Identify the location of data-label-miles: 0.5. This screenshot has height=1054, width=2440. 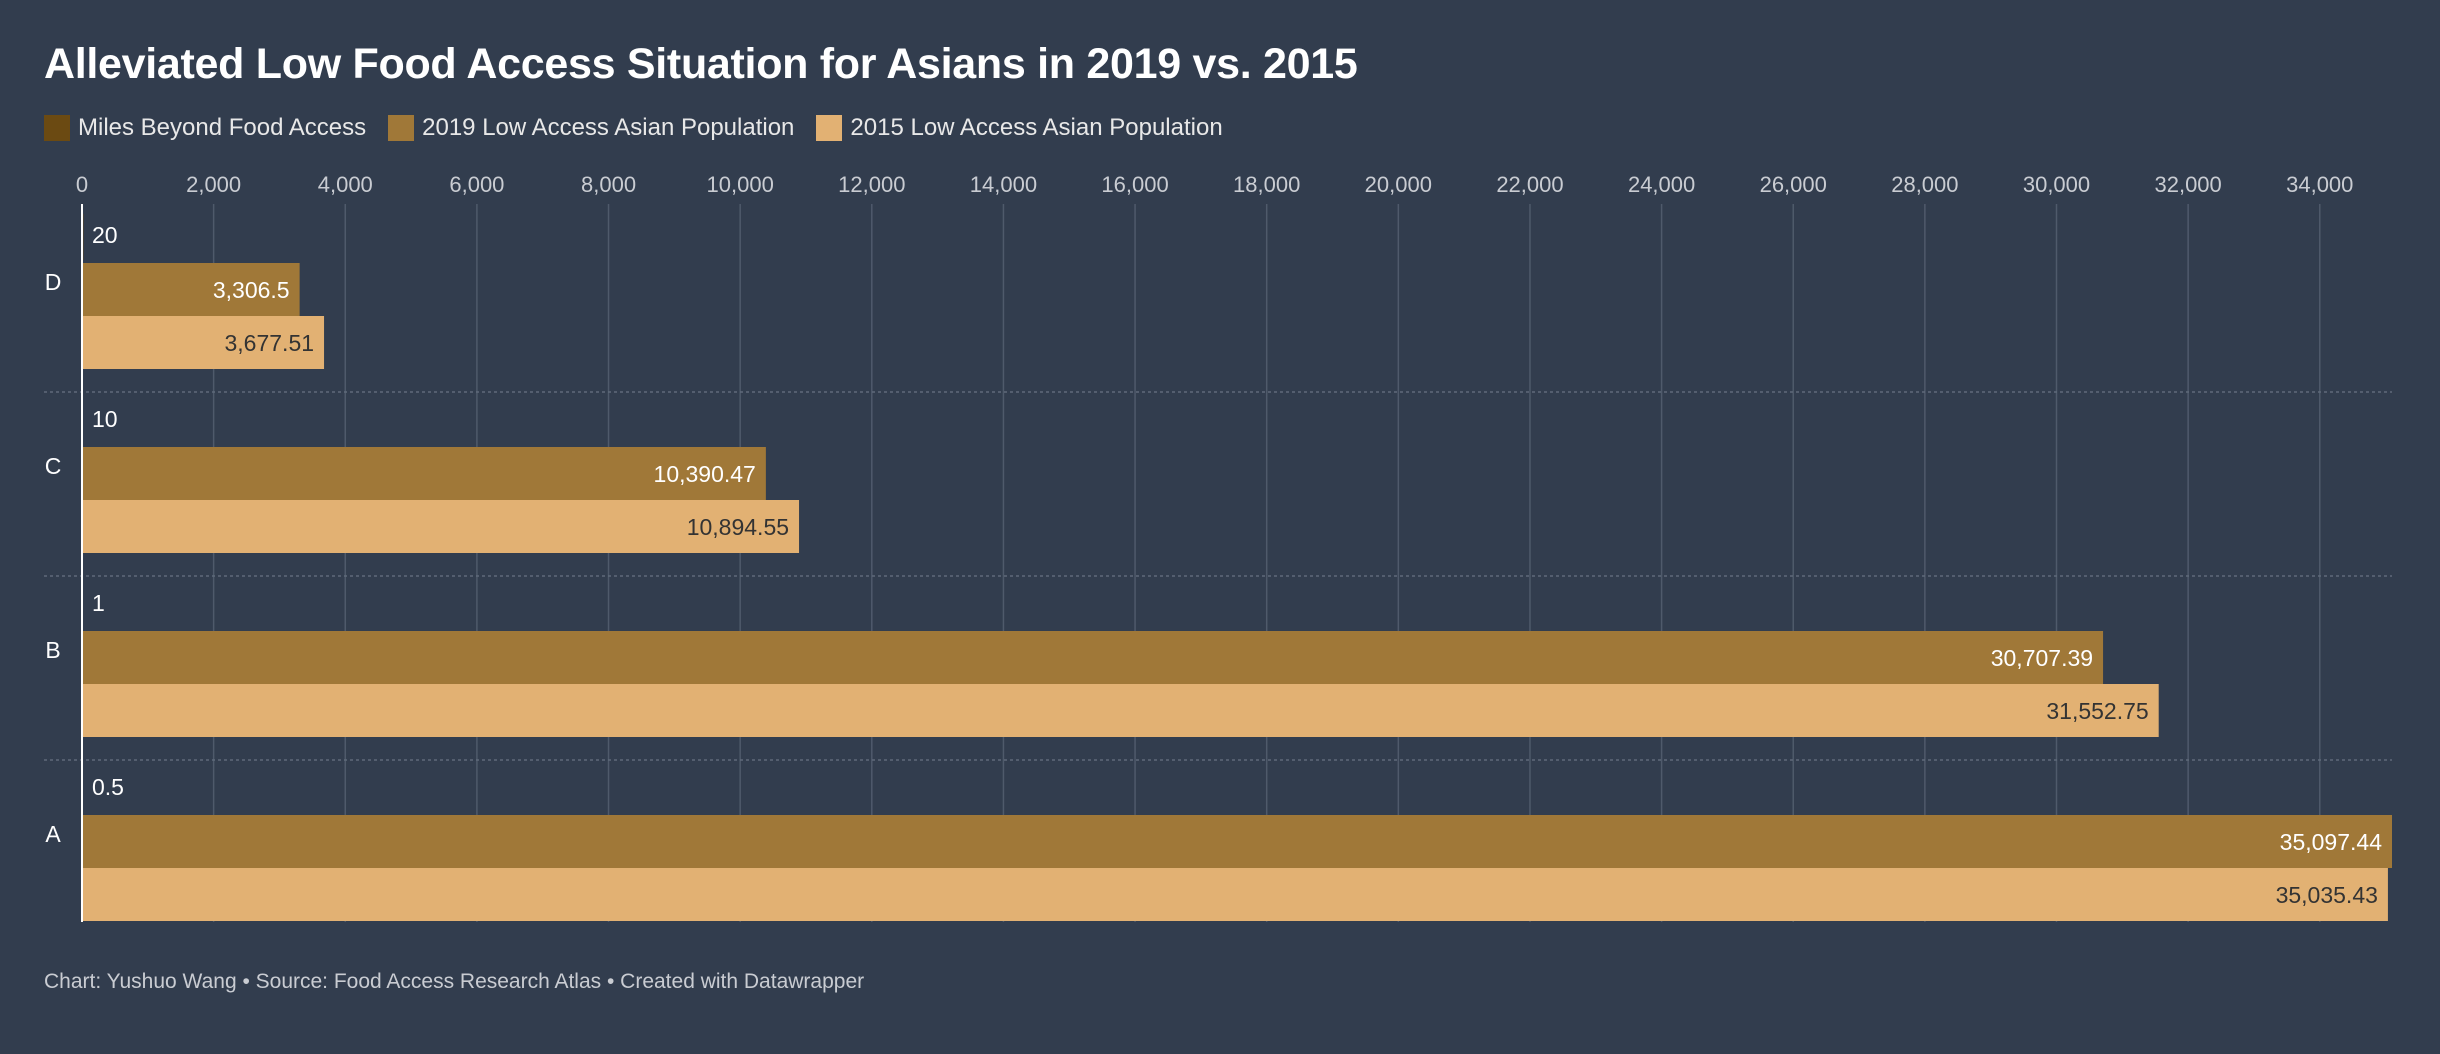
(108, 787).